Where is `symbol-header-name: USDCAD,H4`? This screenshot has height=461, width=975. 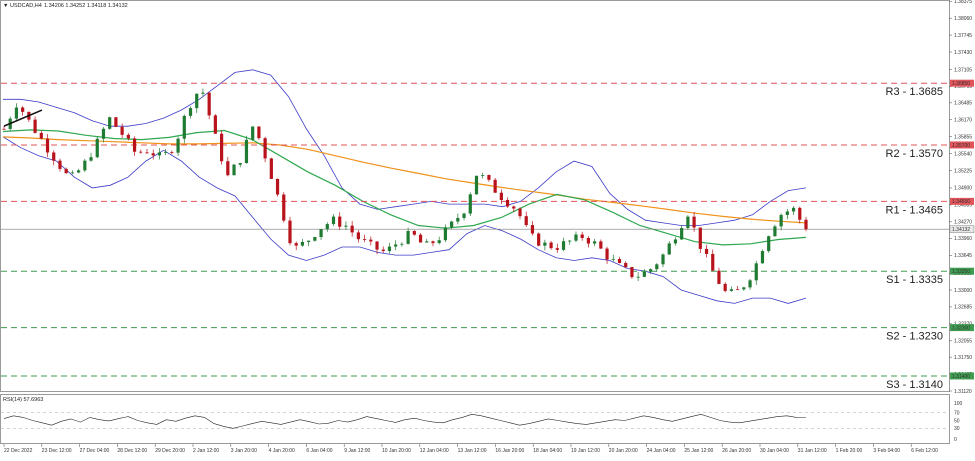 symbol-header-name: USDCAD,H4 is located at coordinates (26, 6).